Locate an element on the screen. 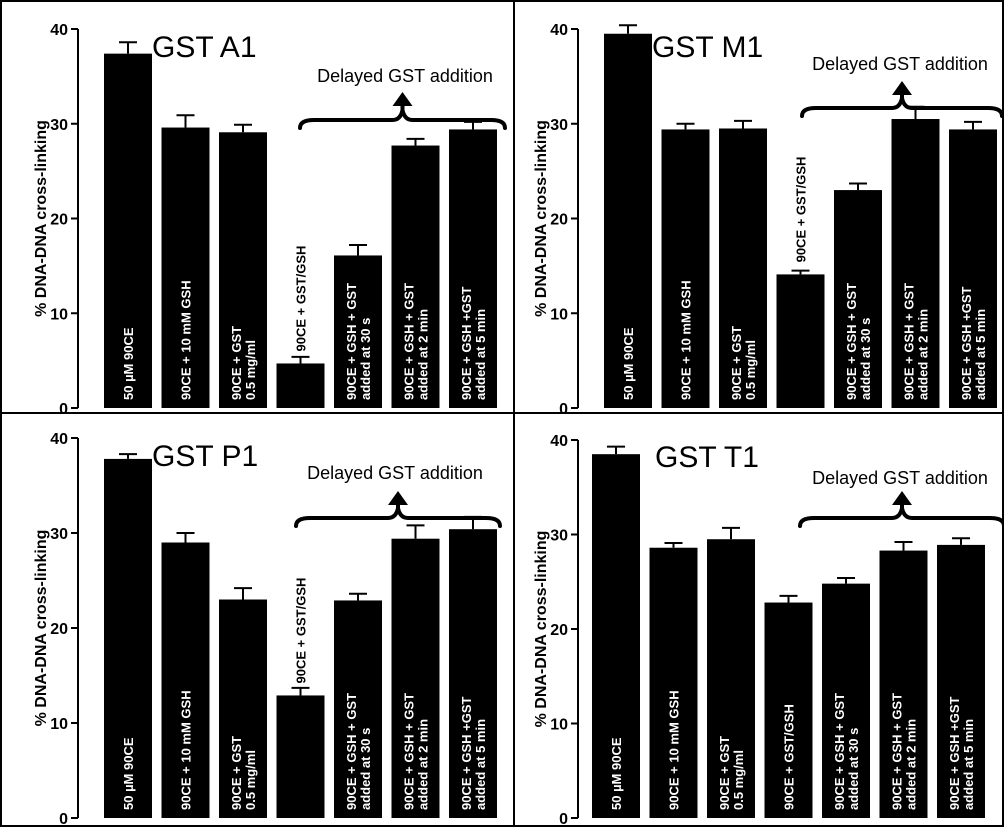 This screenshot has width=1004, height=827. chart-title: GST M1 is located at coordinates (707, 47).